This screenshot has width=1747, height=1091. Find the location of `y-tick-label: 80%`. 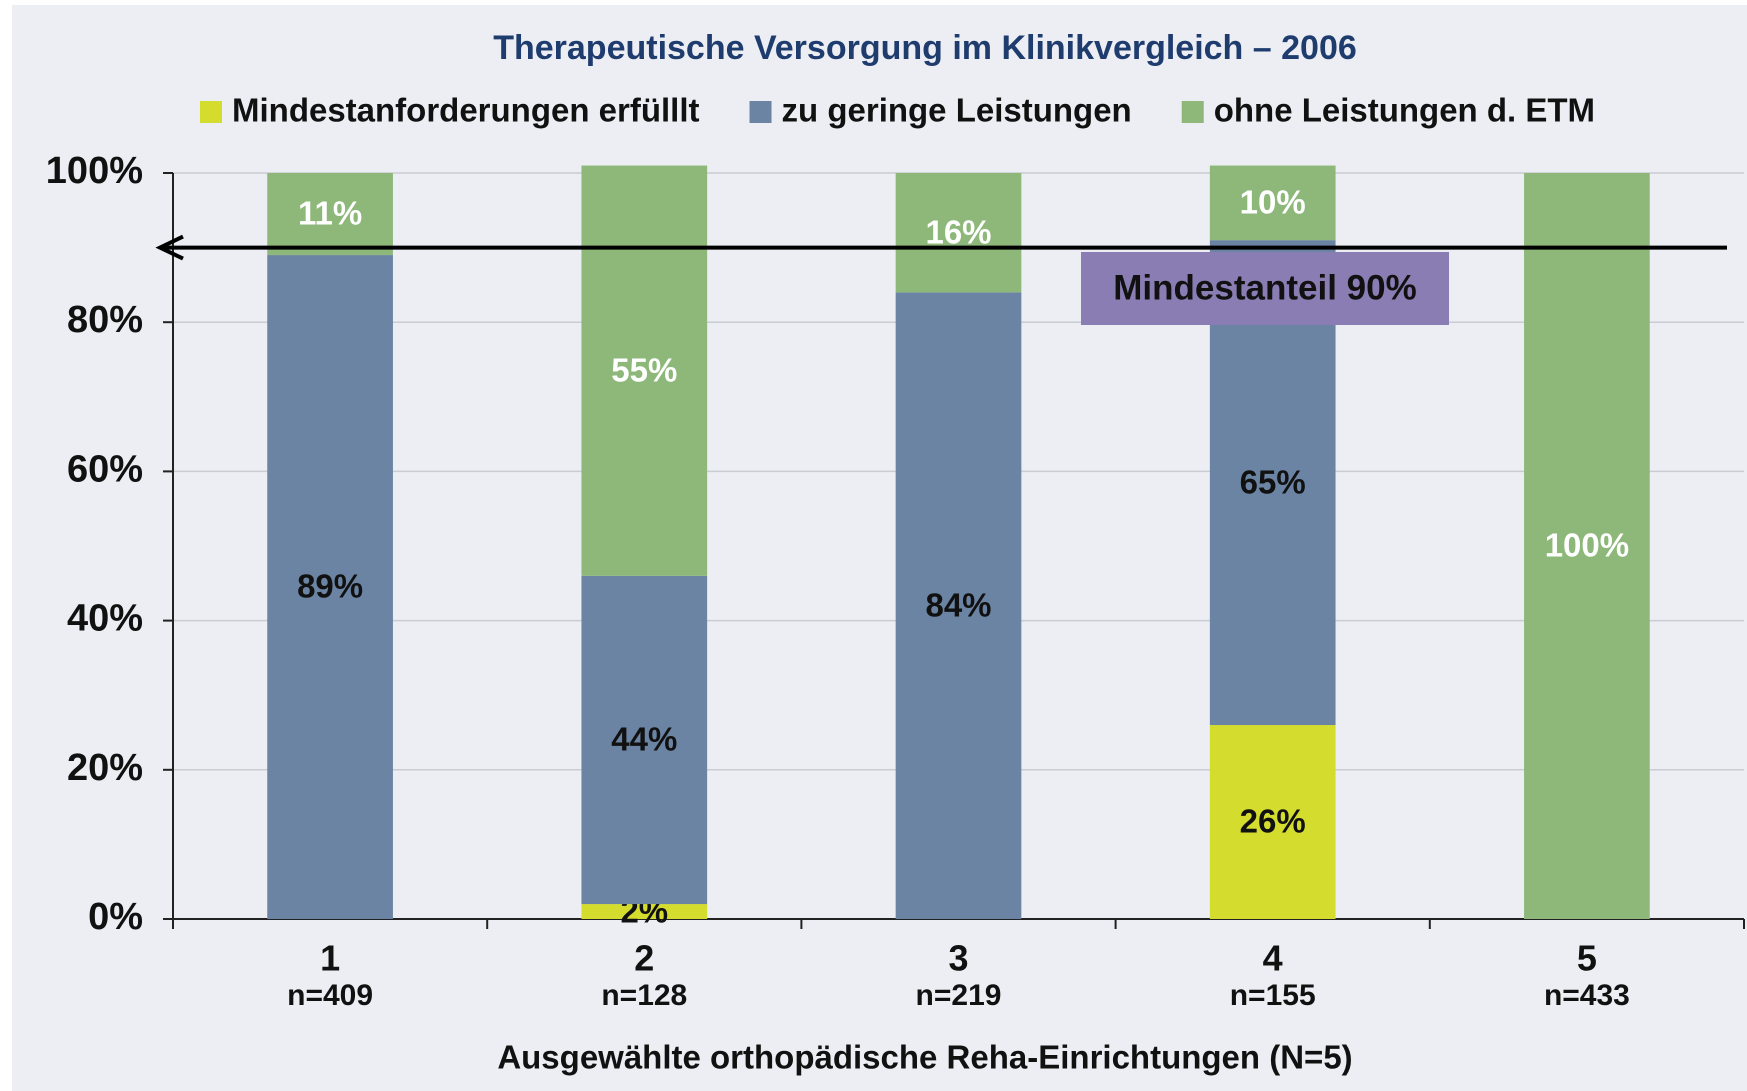

y-tick-label: 80% is located at coordinates (105, 320).